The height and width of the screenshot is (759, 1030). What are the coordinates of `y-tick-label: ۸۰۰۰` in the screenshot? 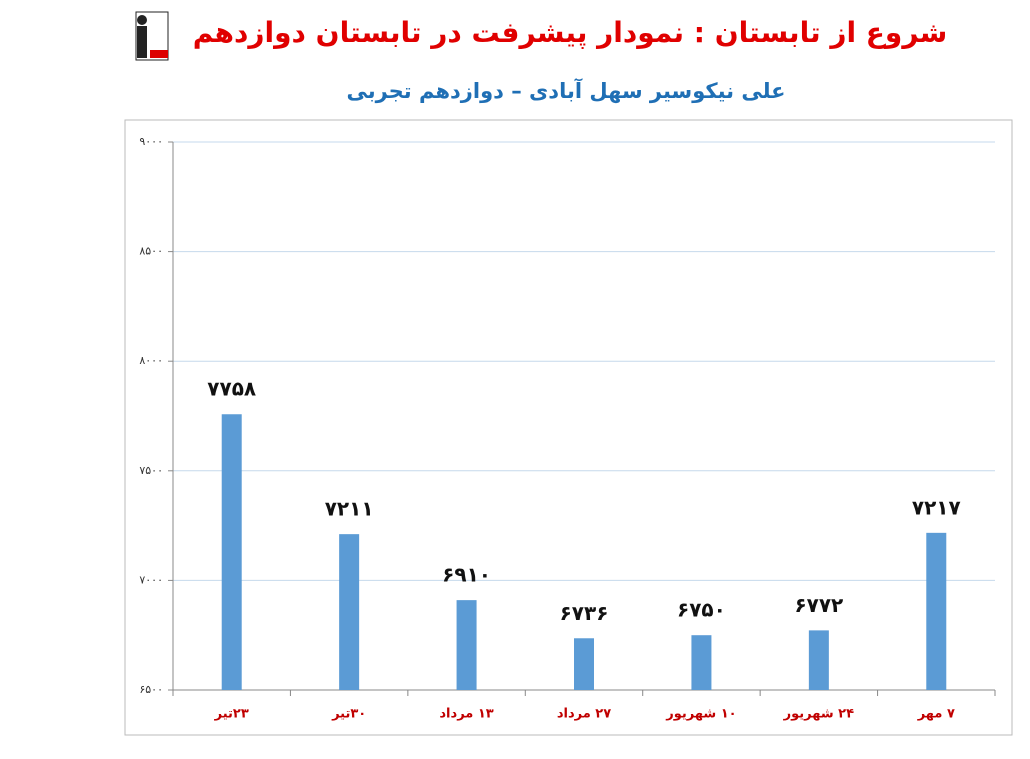 It's located at (151, 360).